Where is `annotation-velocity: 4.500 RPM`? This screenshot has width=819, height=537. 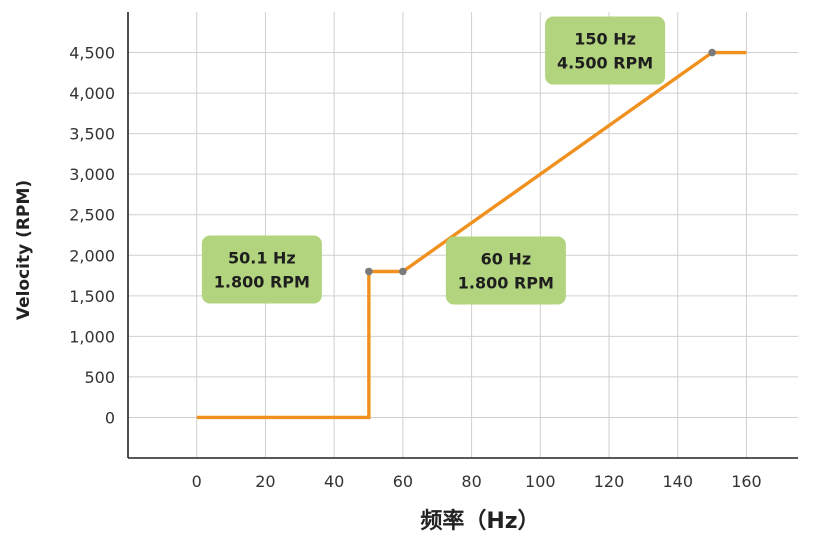 annotation-velocity: 4.500 RPM is located at coordinates (605, 63).